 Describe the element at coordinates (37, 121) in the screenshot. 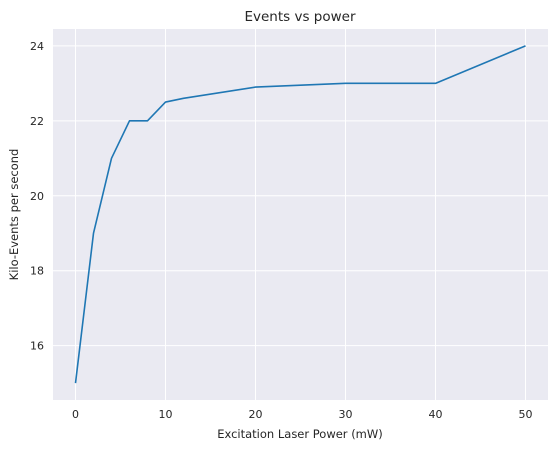

I see `y-tick-label: 22` at that location.